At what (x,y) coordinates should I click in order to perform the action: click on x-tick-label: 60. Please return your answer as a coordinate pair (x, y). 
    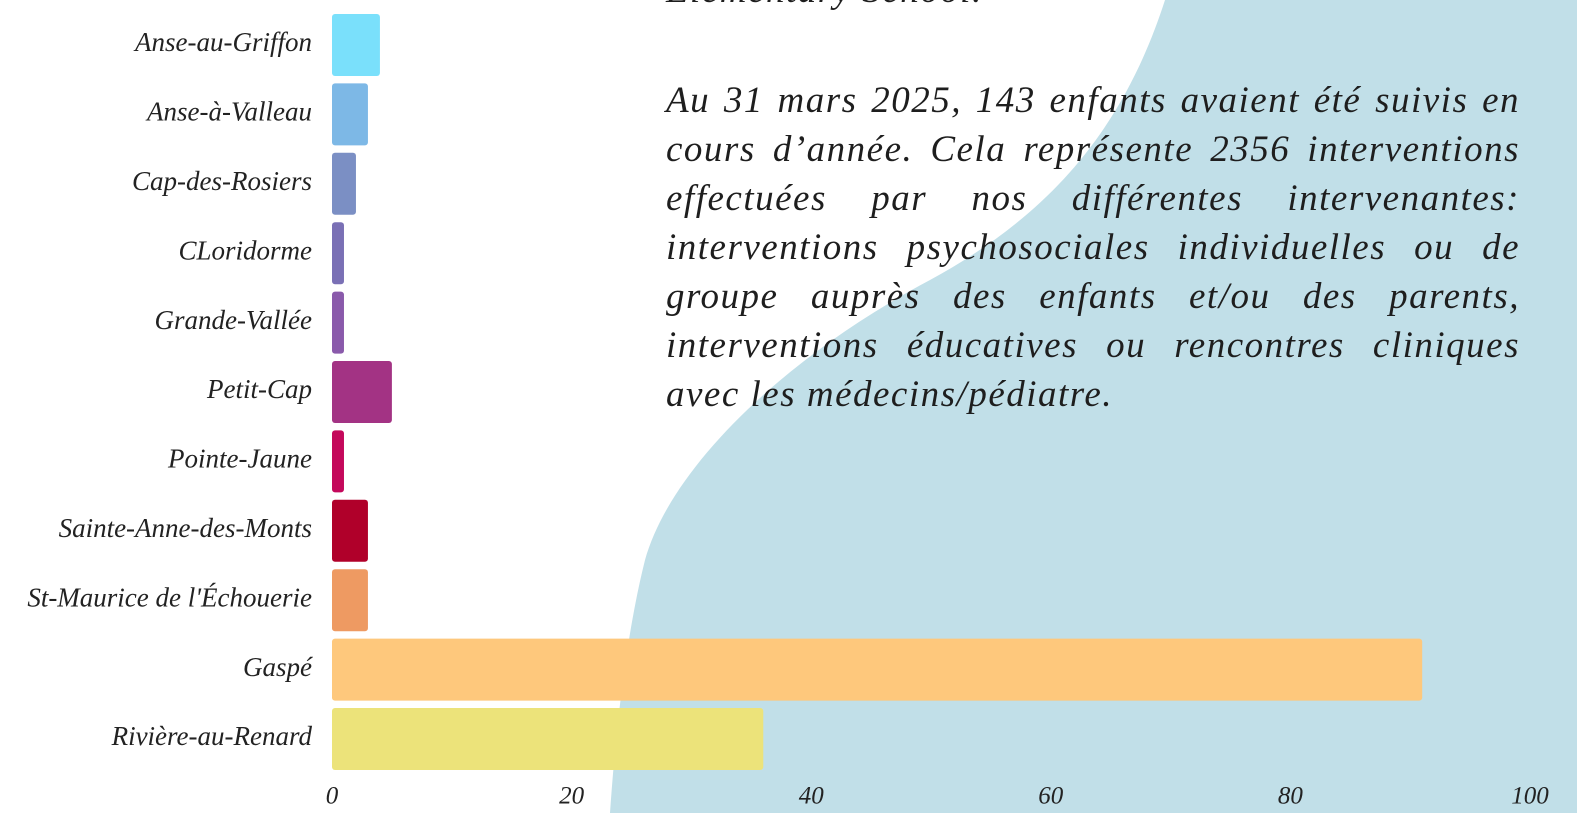
    Looking at the image, I should click on (1051, 796).